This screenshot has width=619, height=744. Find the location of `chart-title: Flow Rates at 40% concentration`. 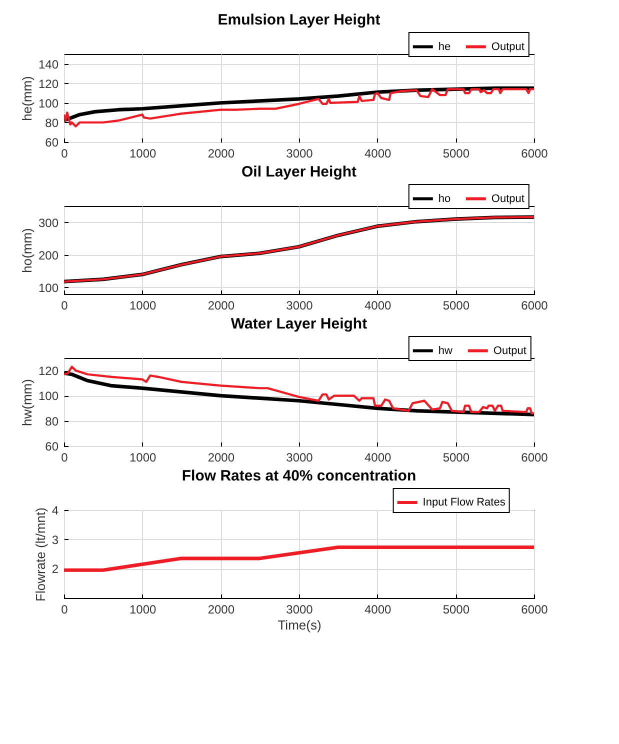

chart-title: Flow Rates at 40% concentration is located at coordinates (299, 476).